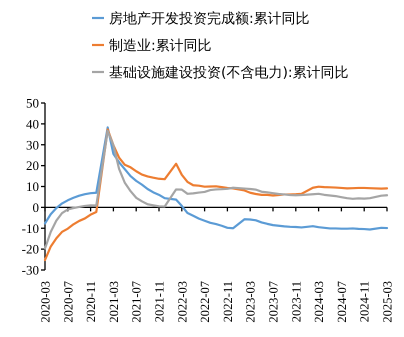  Describe the element at coordinates (32, 103) in the screenshot. I see `y-tick-label: 50` at that location.